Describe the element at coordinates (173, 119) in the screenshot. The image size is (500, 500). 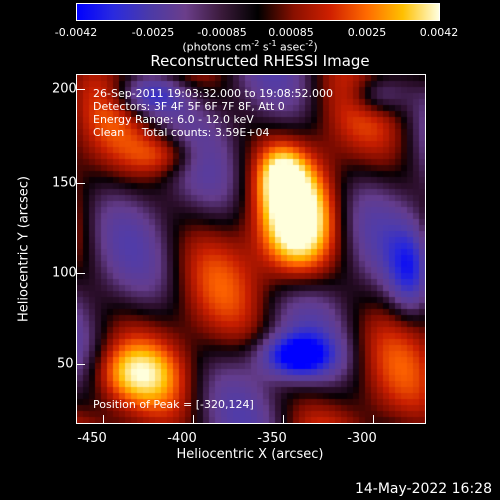
I see `energy-range-label: Energy Range: 6.0 - 12.0 keV` at that location.